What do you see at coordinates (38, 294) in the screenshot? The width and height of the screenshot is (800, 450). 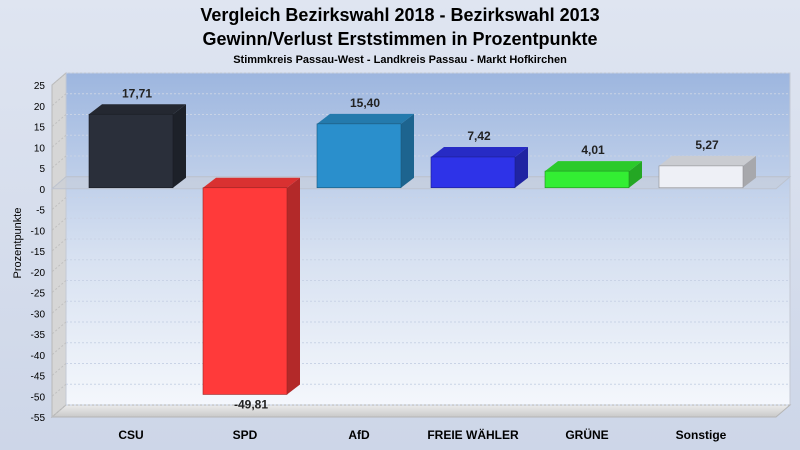 I see `y-tick-label: -25` at bounding box center [38, 294].